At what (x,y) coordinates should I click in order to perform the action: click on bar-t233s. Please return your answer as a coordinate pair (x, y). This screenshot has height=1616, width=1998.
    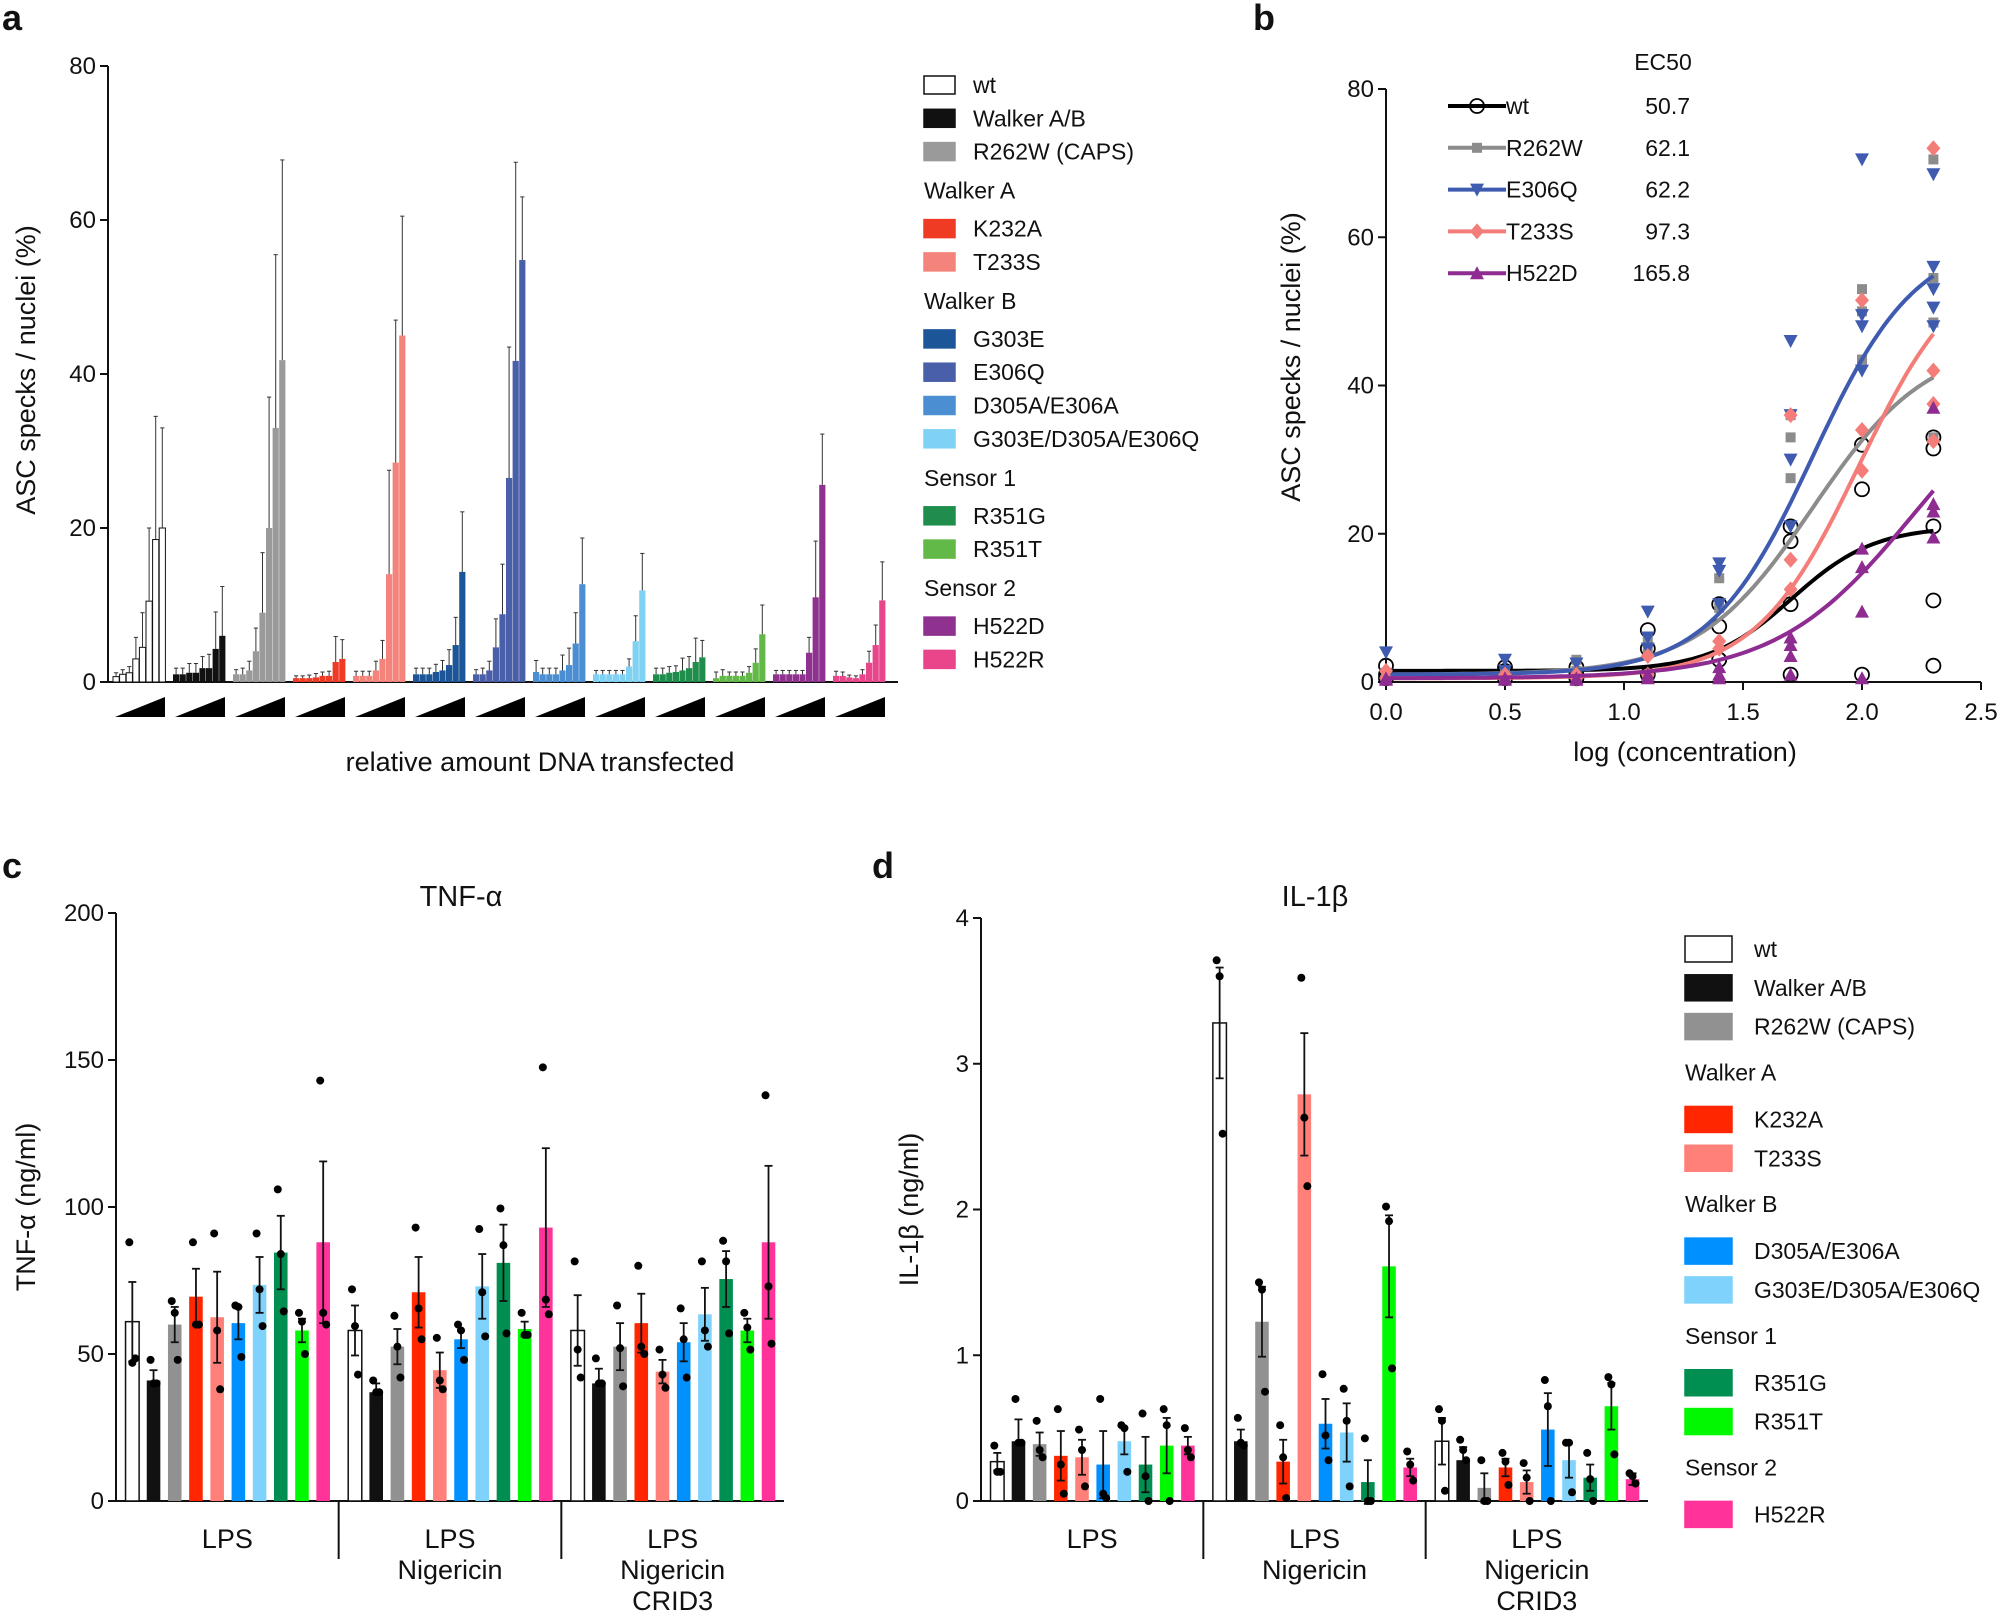
    Looking at the image, I should click on (356, 678).